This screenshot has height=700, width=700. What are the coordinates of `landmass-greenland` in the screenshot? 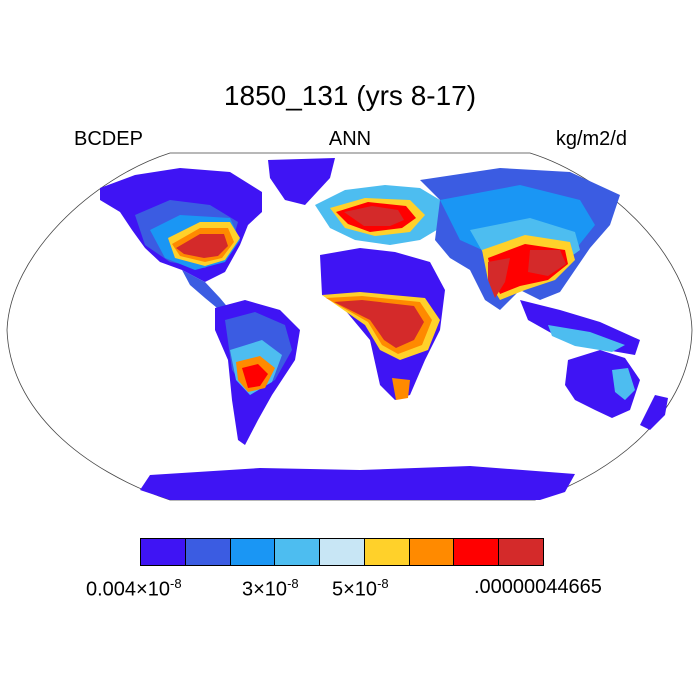 It's located at (301, 181).